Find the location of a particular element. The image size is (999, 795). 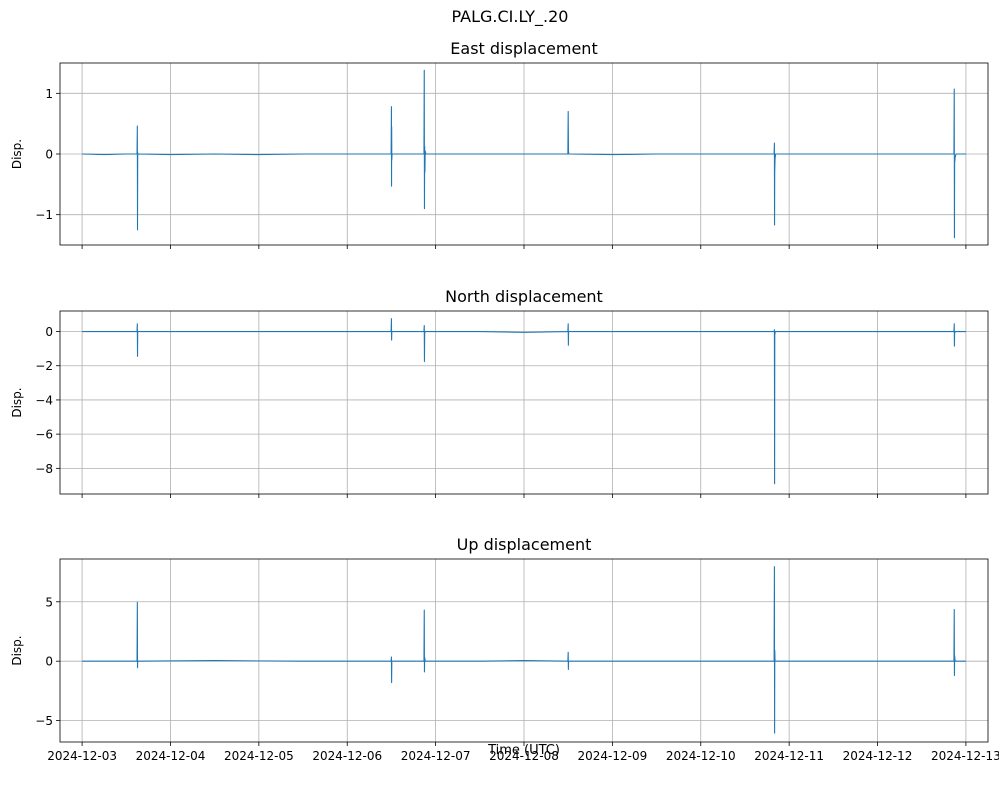

x-tick-label: 2024-12-10 is located at coordinates (701, 756).